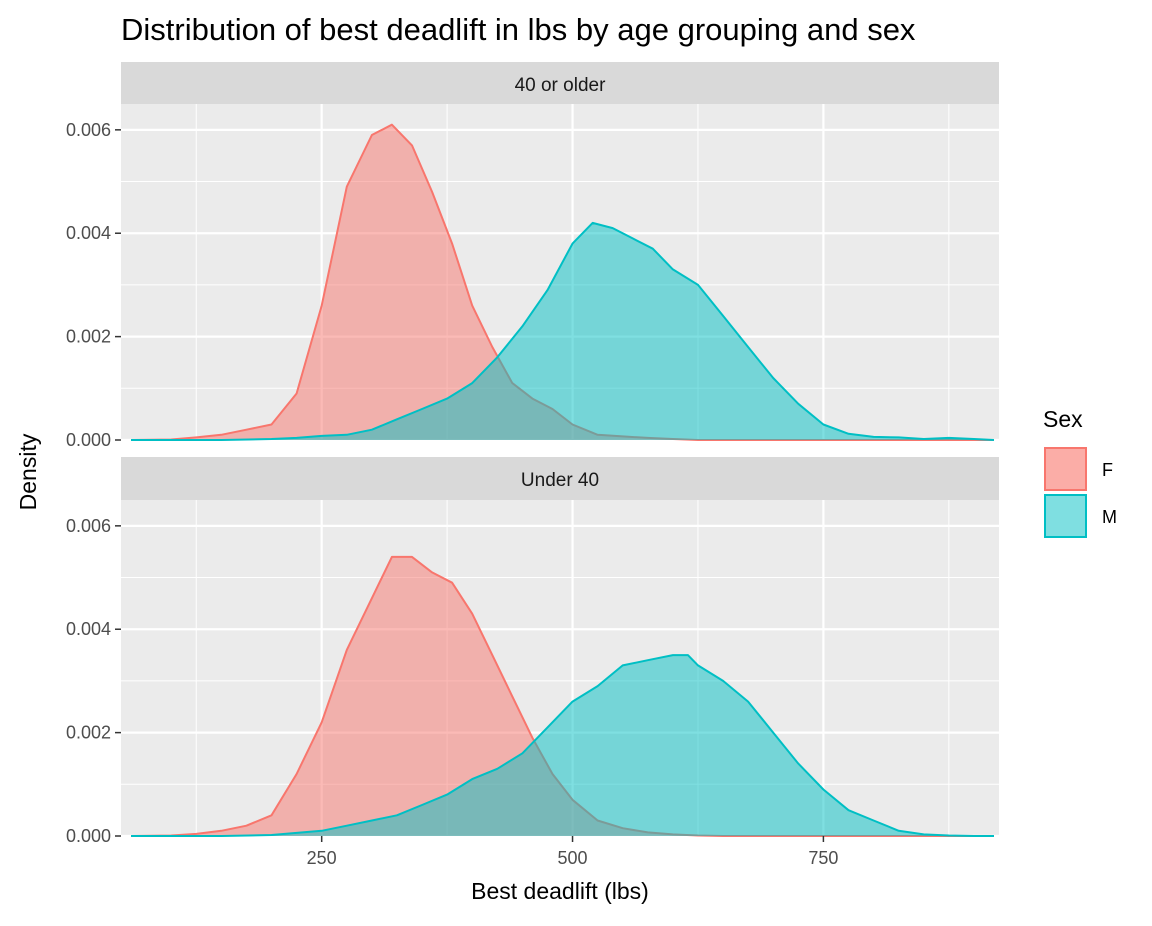 Image resolution: width=1152 pixels, height=926 pixels. Describe the element at coordinates (823, 858) in the screenshot. I see `x-tick-label: 750` at that location.